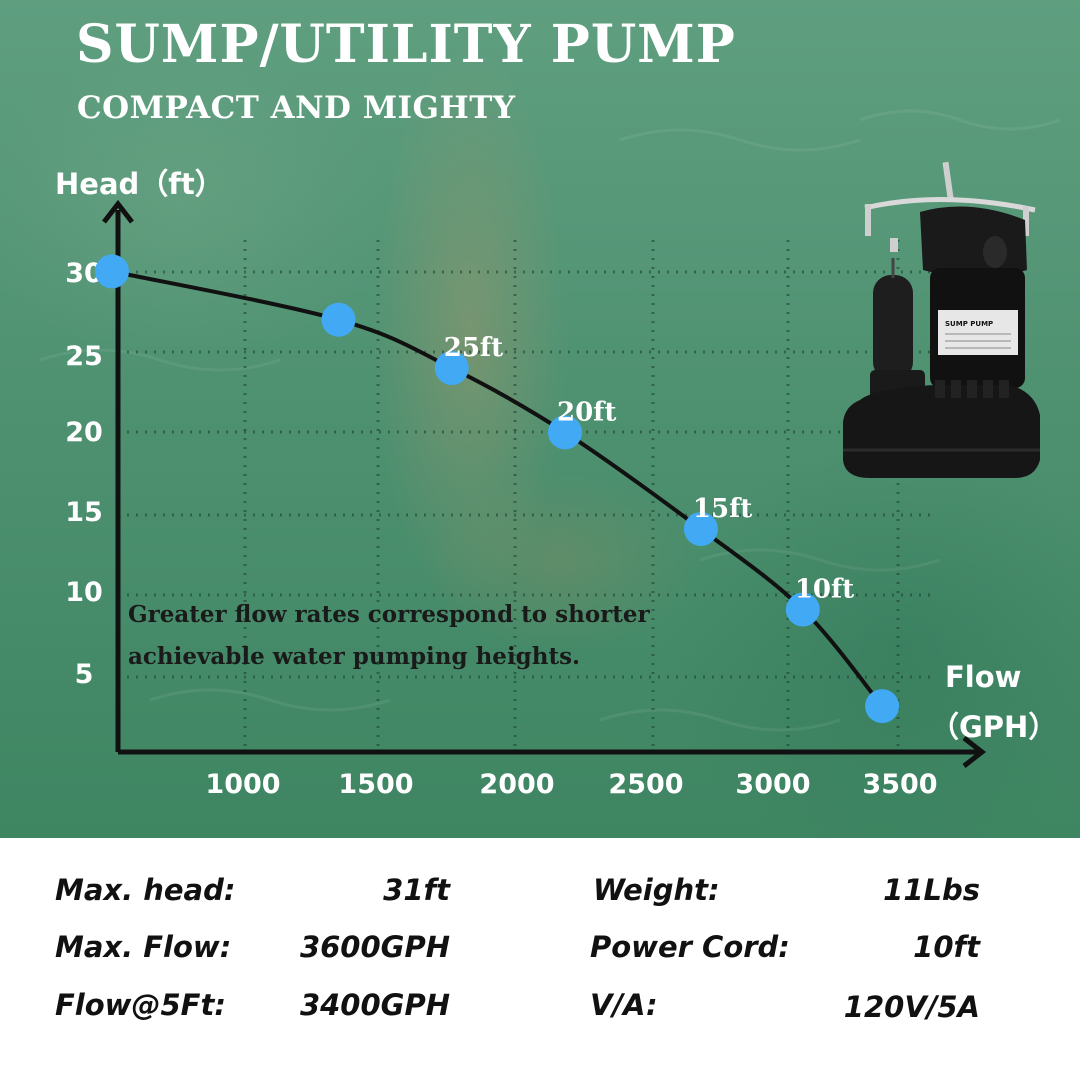  I want to click on x-axis-arrow, so click(974, 752).